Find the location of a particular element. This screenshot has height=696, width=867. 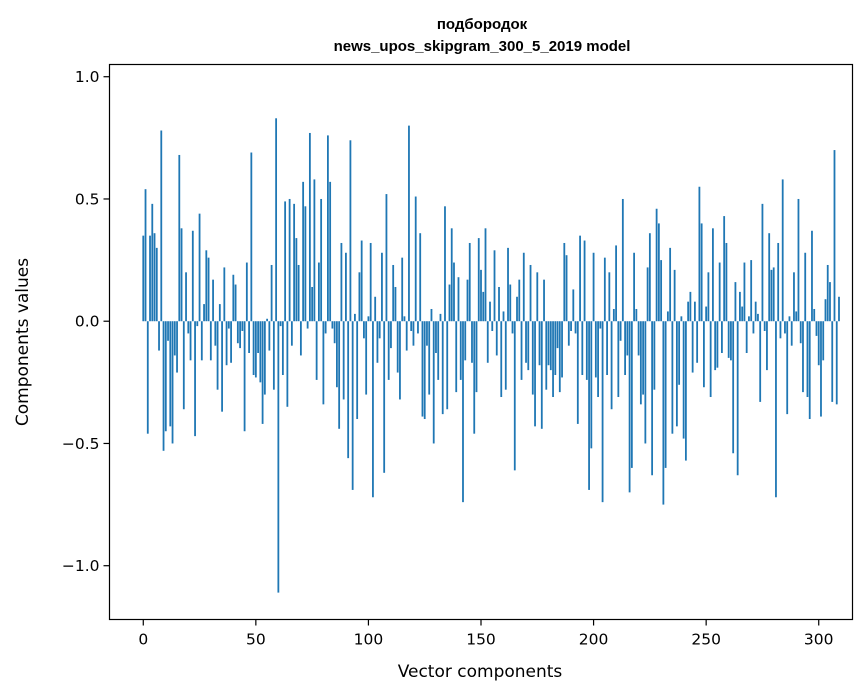

y-tick-label-0: 1.0 is located at coordinates (87, 77).